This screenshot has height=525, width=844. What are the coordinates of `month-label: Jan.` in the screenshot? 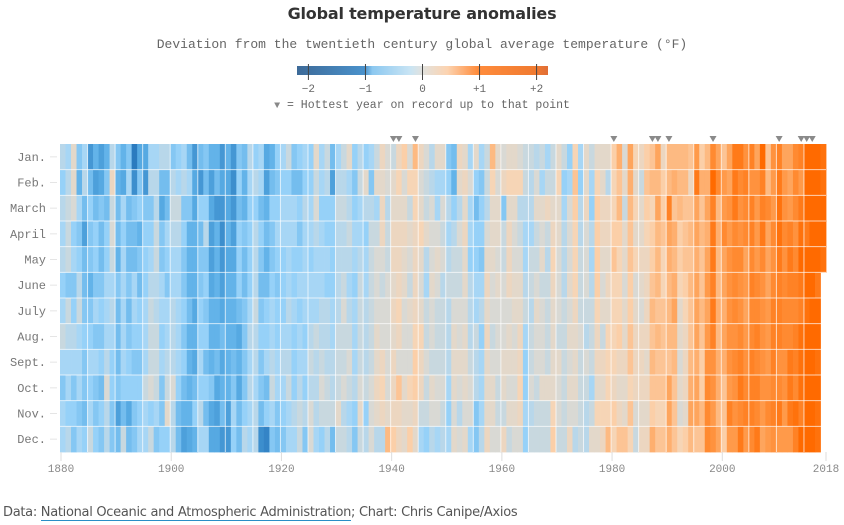 It's located at (31, 158).